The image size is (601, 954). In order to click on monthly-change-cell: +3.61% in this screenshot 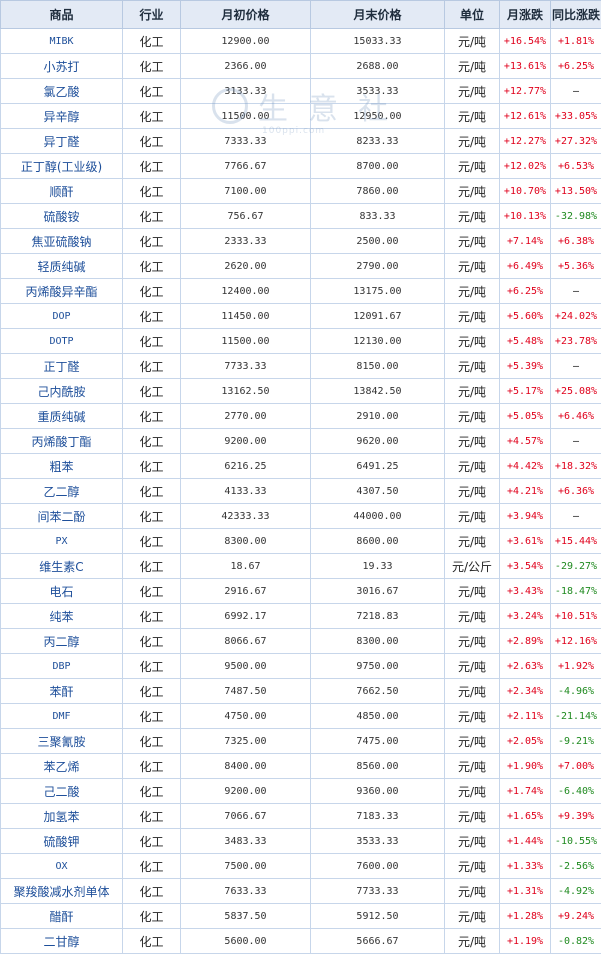, I will do `click(525, 541)`.